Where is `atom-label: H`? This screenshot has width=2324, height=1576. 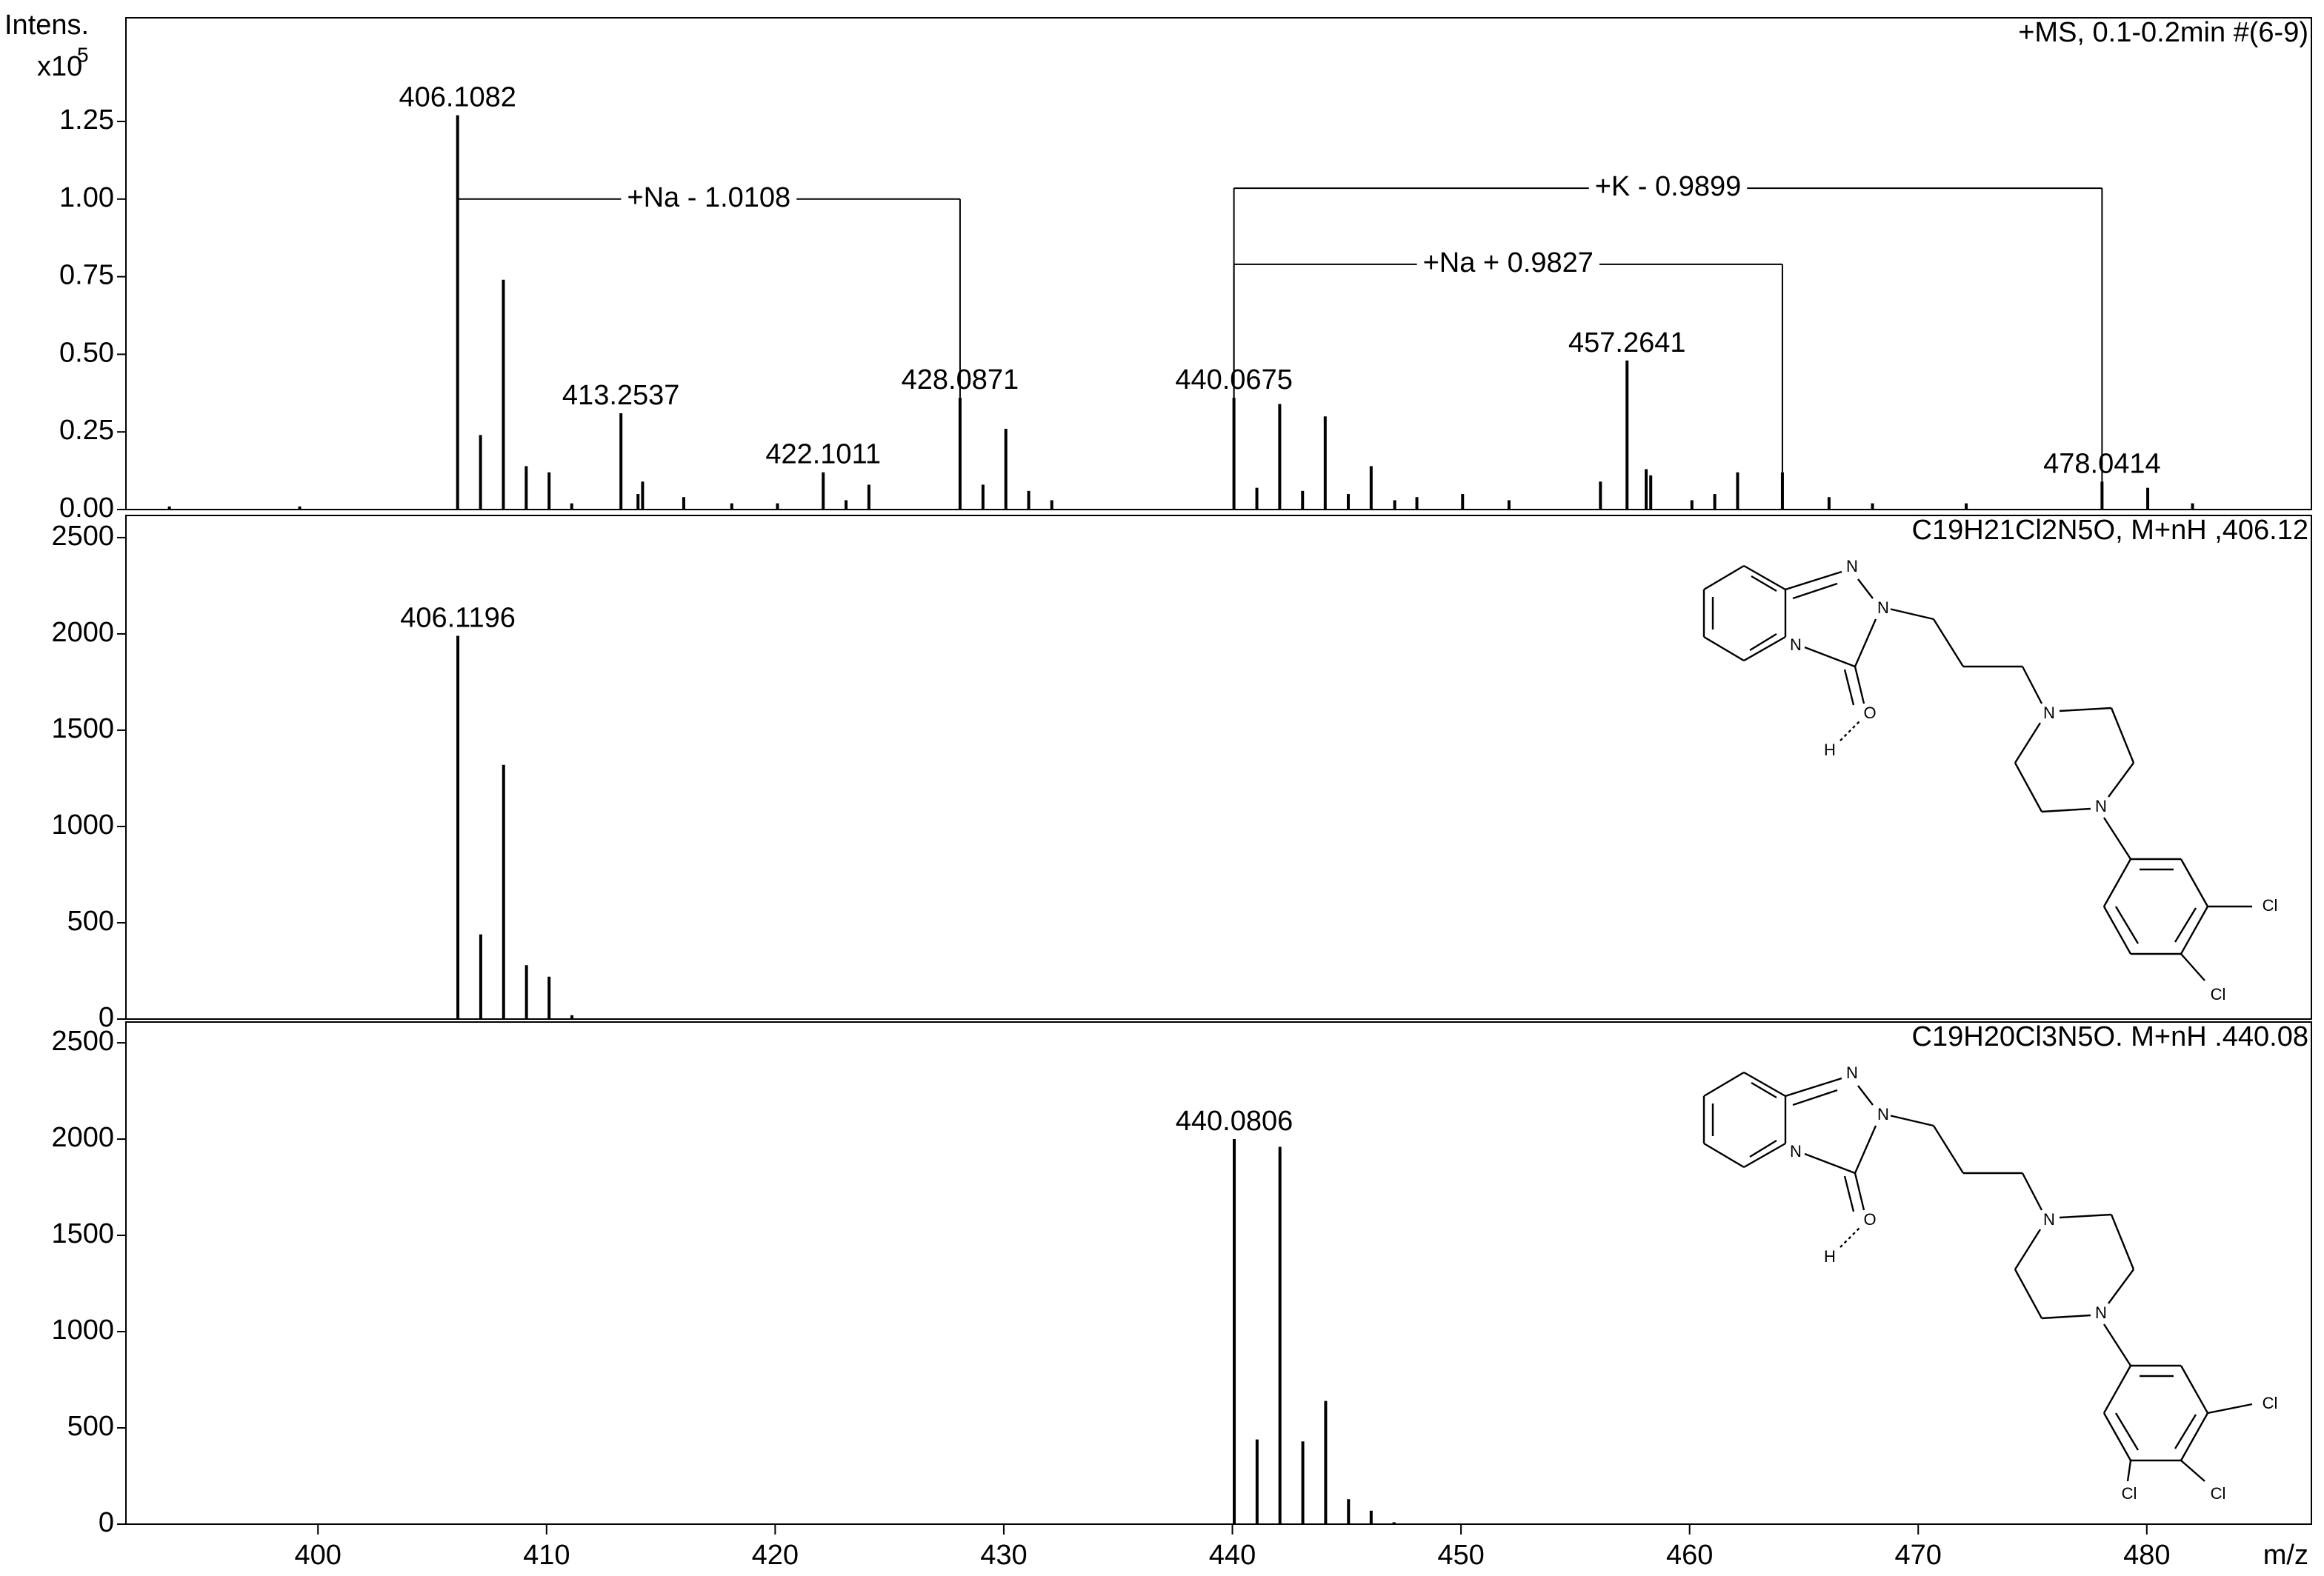
atom-label: H is located at coordinates (1830, 750).